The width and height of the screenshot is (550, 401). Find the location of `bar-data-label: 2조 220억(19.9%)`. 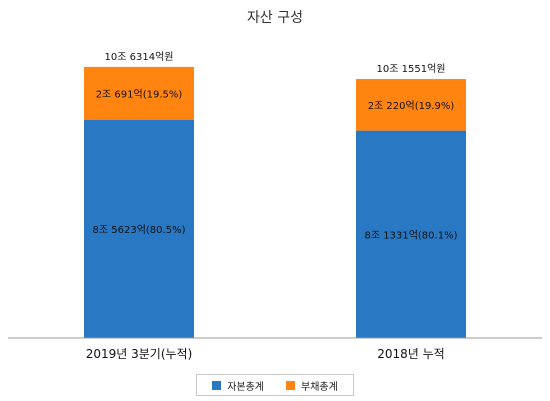

bar-data-label: 2조 220억(19.9%) is located at coordinates (411, 106).